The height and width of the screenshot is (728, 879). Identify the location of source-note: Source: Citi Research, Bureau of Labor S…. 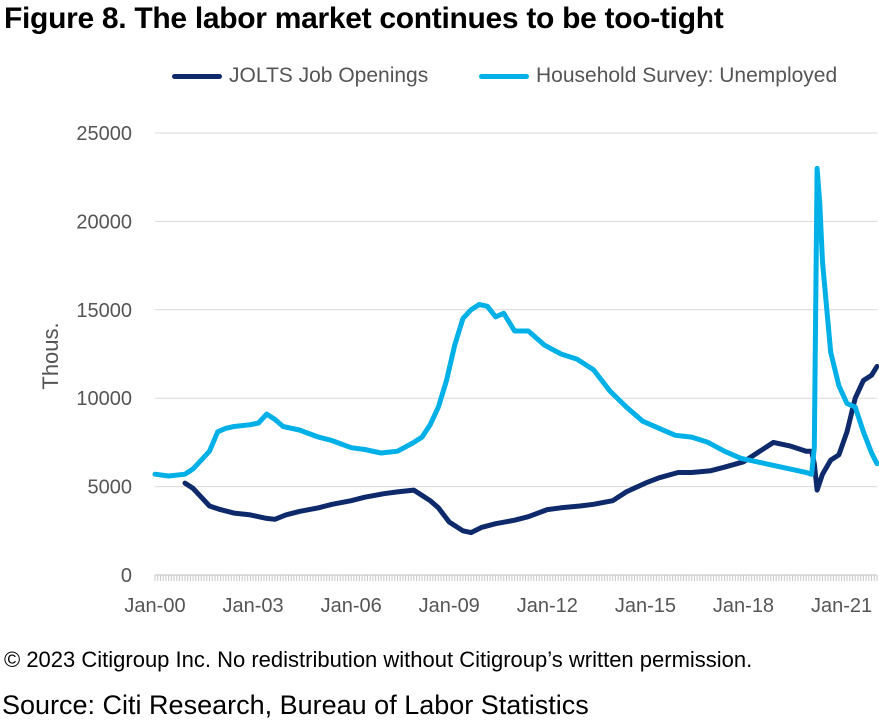
(295, 705).